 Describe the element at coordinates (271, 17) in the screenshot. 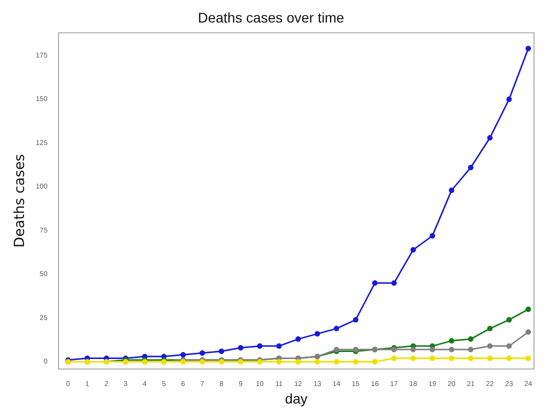

I see `chart-title: Deaths cases over time` at that location.